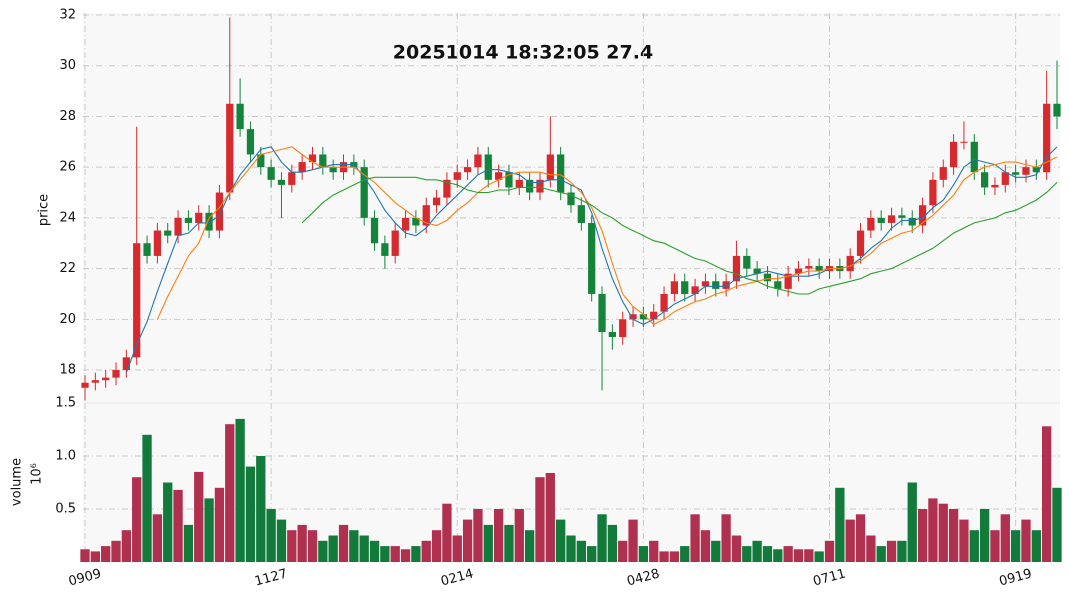  What do you see at coordinates (17, 482) in the screenshot?
I see `volume-axis-label: volume` at bounding box center [17, 482].